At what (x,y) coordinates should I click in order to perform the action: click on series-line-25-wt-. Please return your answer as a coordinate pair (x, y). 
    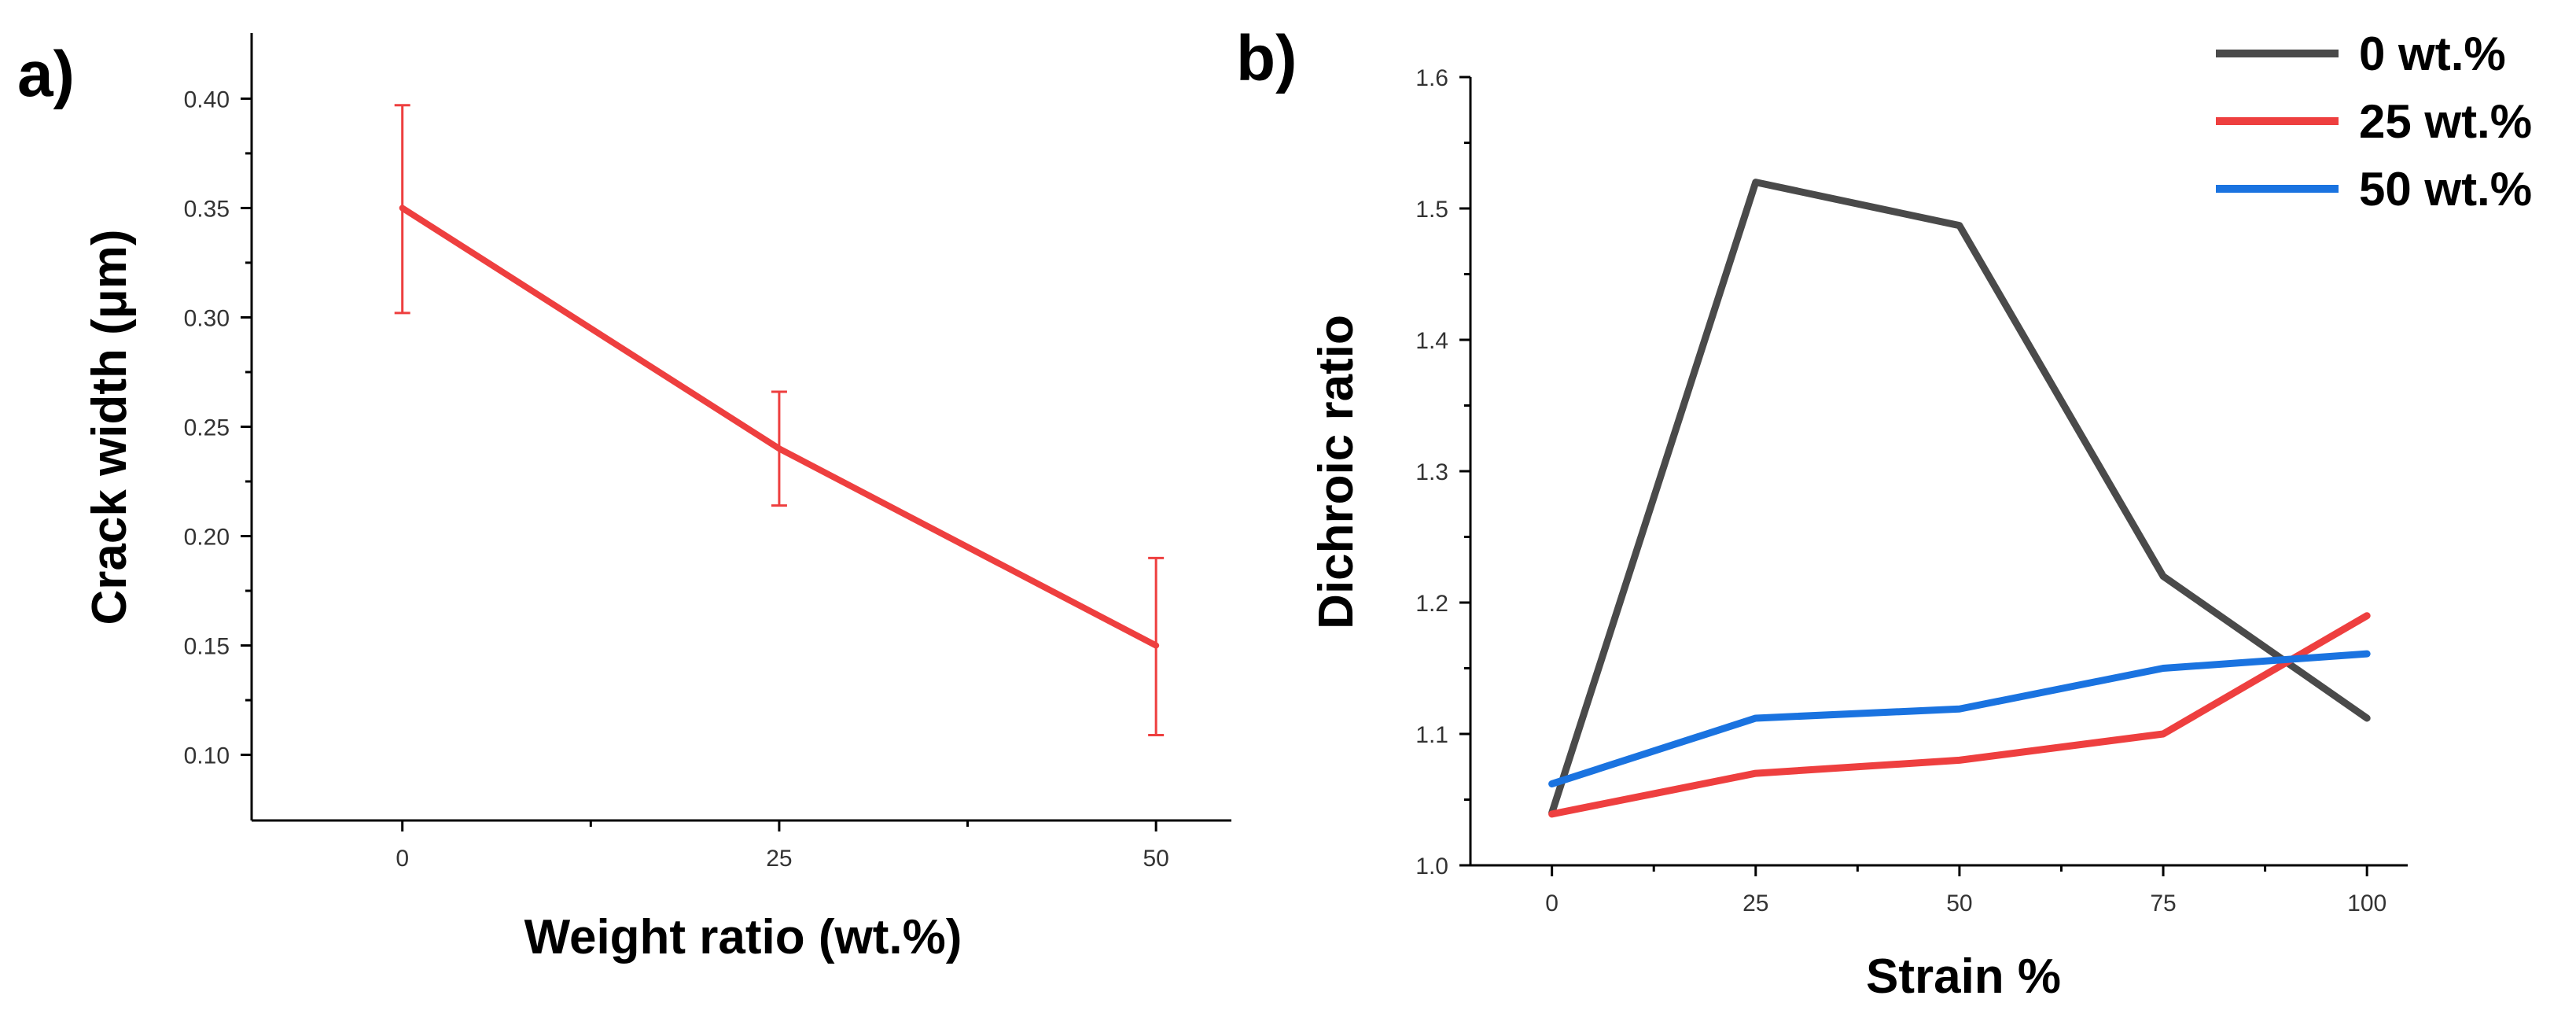
    Looking at the image, I should click on (1959, 715).